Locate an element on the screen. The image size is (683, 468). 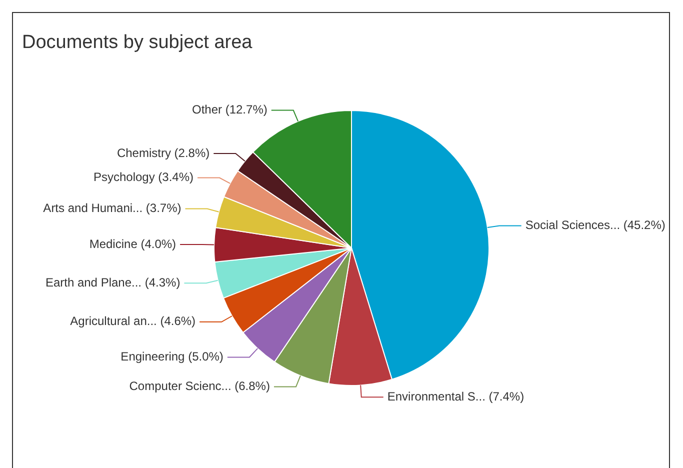
slice-label: Psychology (3.4%) is located at coordinates (143, 177).